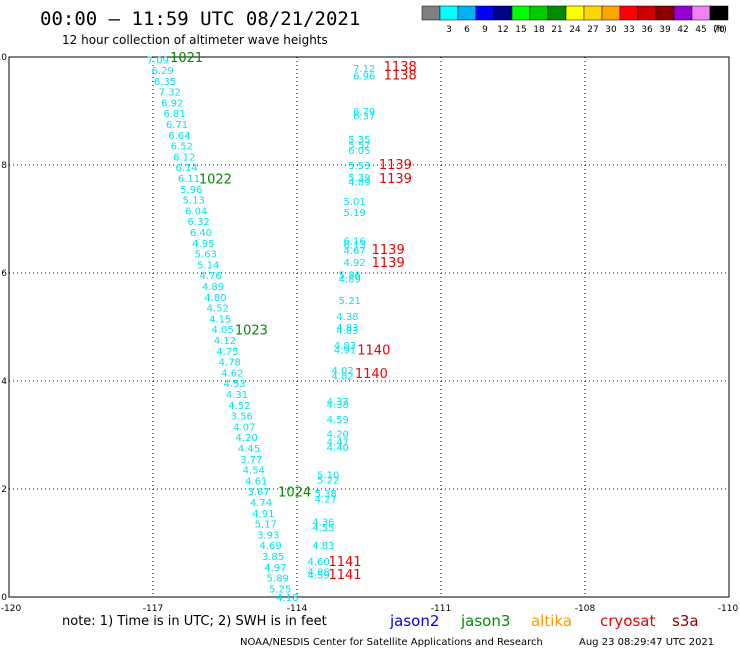 The height and width of the screenshot is (650, 740). I want to click on legend-unit: (ft), so click(720, 30).